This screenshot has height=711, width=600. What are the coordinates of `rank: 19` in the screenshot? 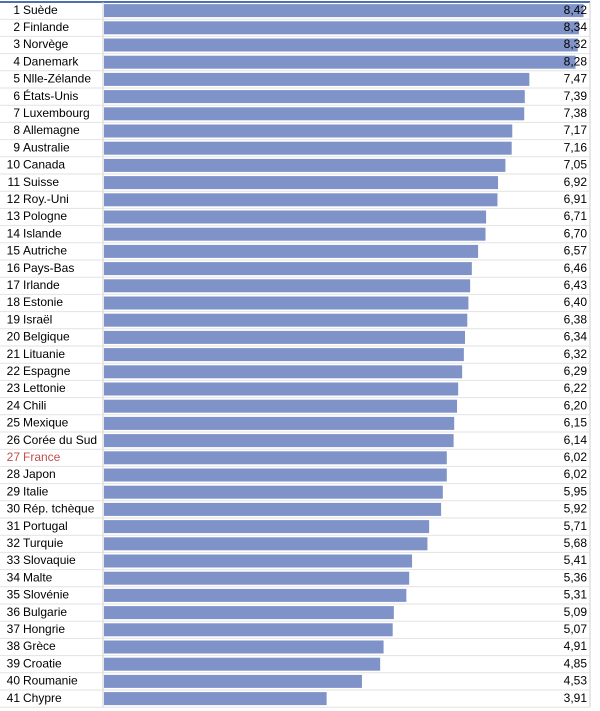 It's located at (14, 319).